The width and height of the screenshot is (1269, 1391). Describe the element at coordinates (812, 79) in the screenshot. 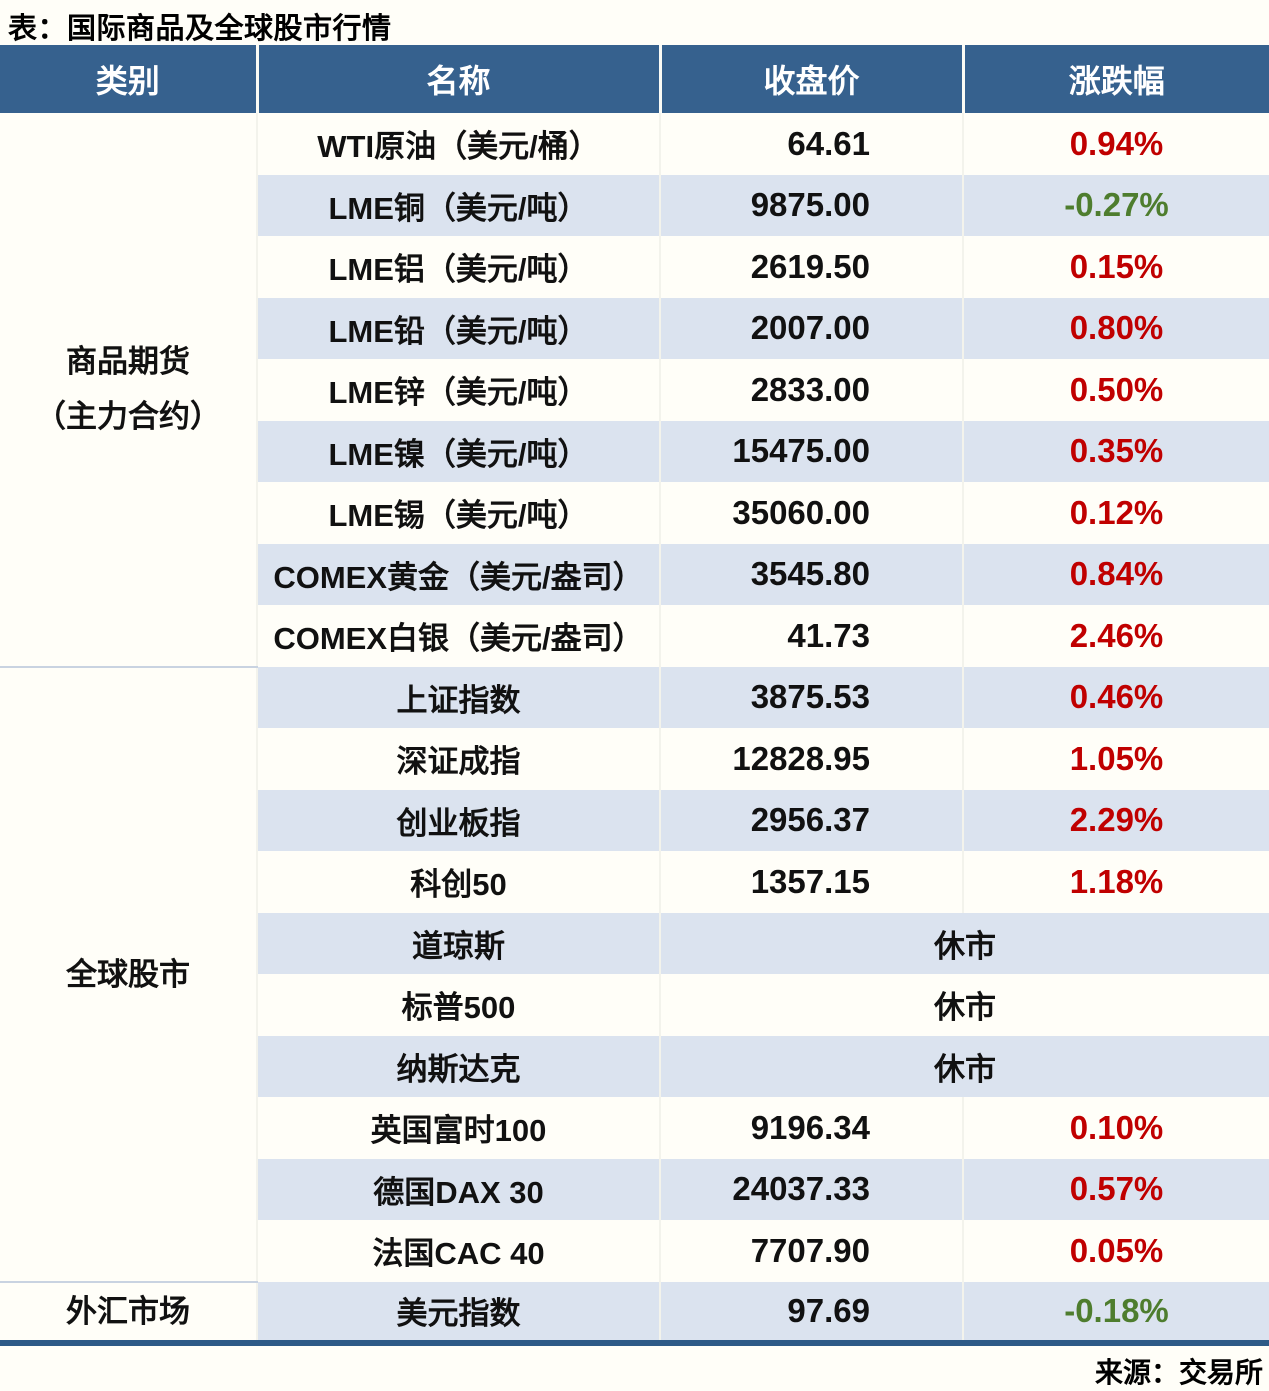

I see `column-header-close: 收盘价` at that location.